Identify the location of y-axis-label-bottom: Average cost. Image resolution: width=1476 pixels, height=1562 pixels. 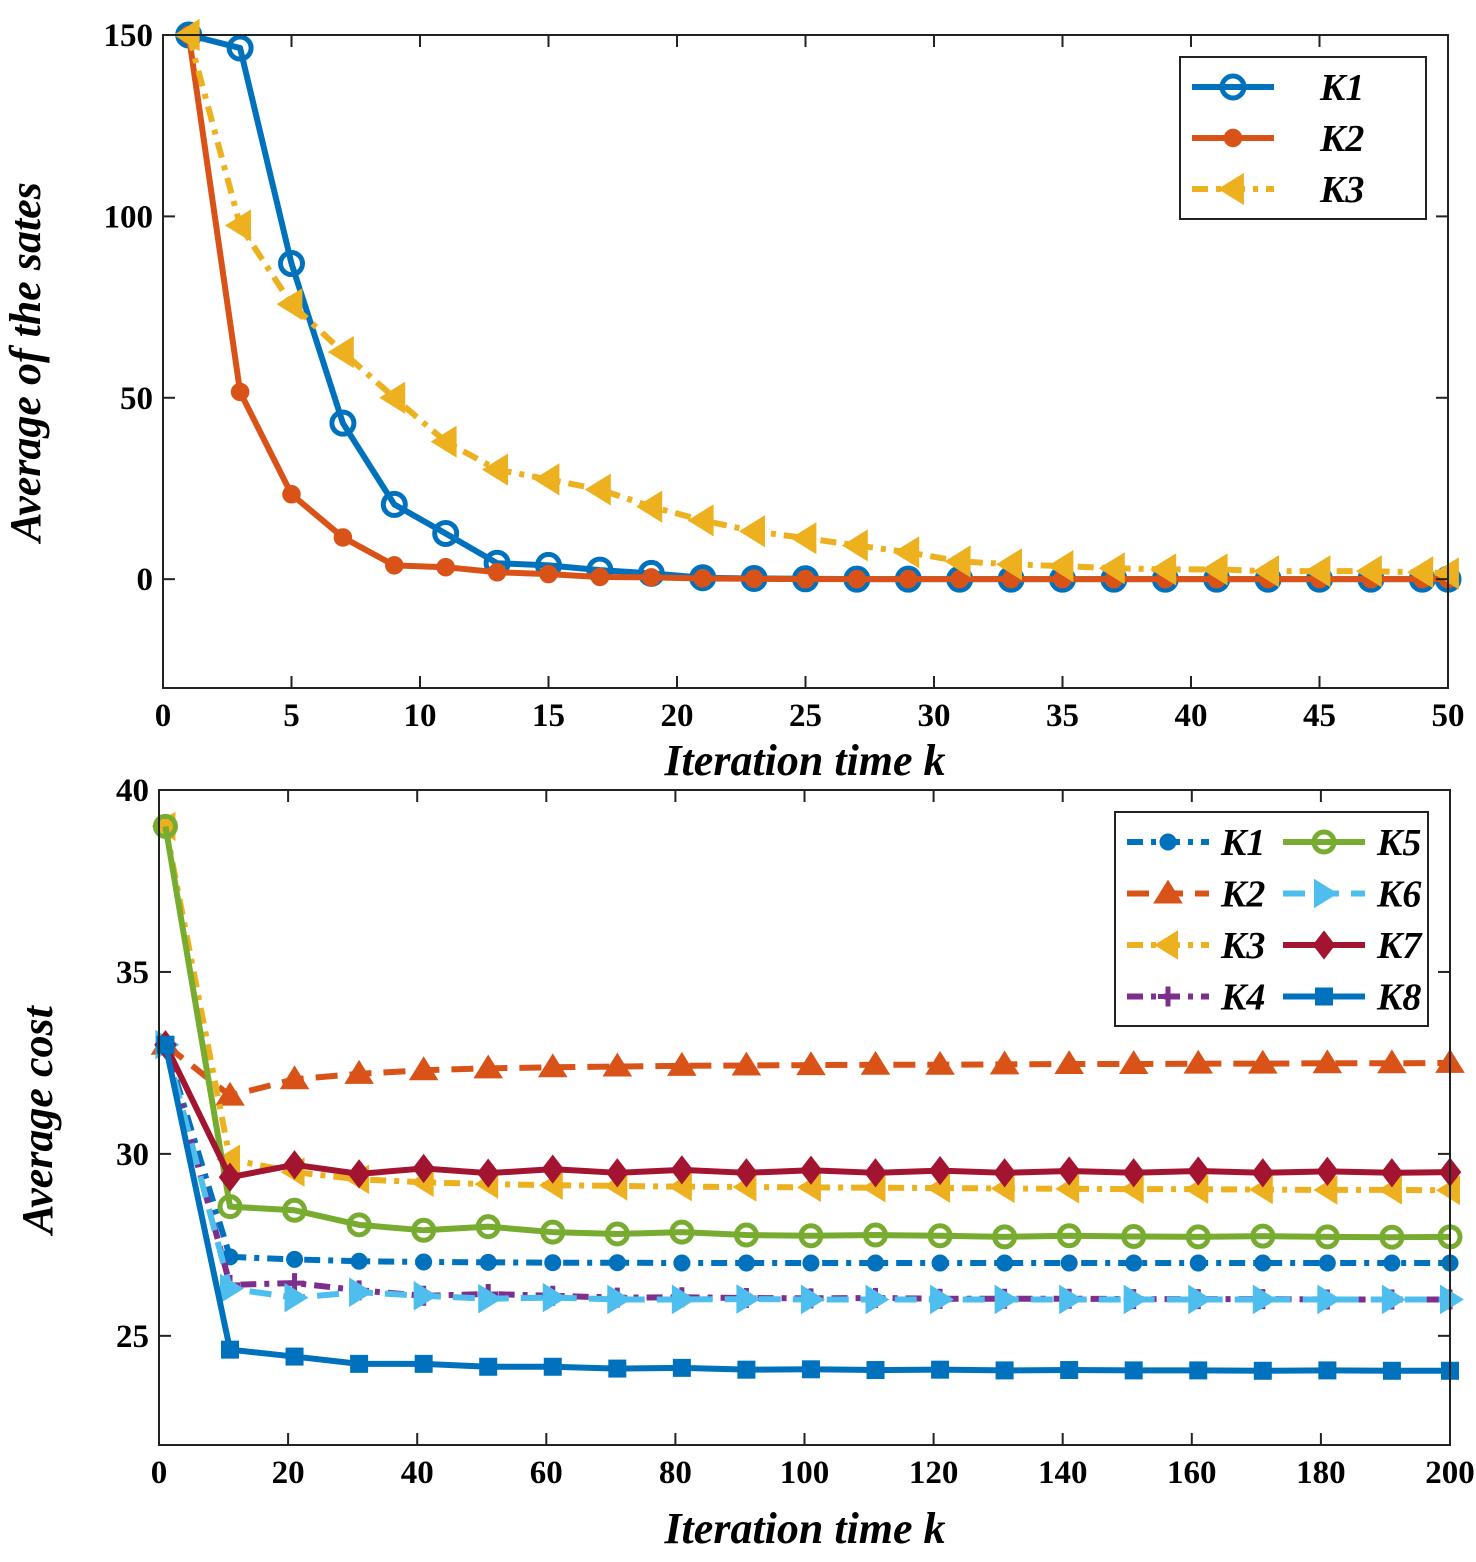
(37, 1120).